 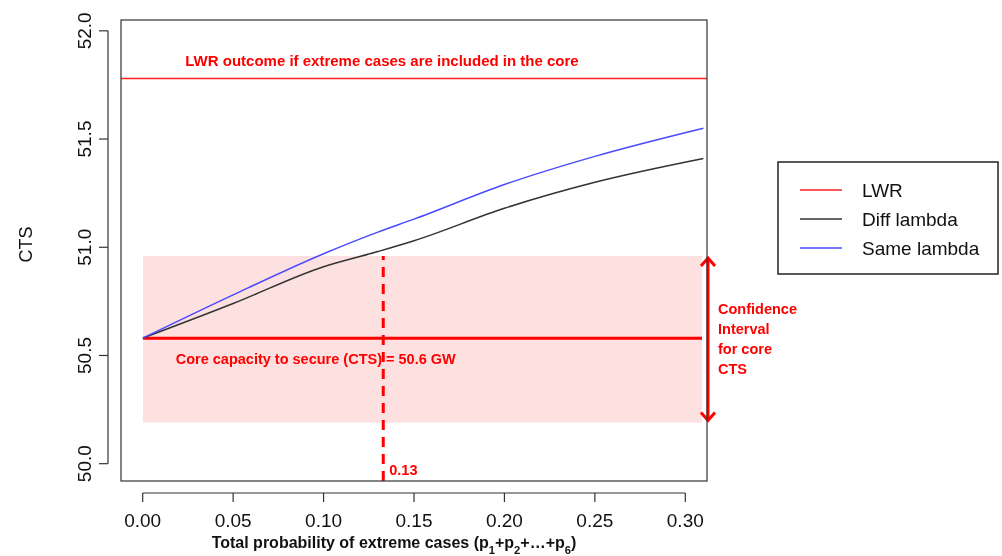 What do you see at coordinates (382, 61) in the screenshot?
I see `annotation: LWR outcome if extreme cases are included in the core` at bounding box center [382, 61].